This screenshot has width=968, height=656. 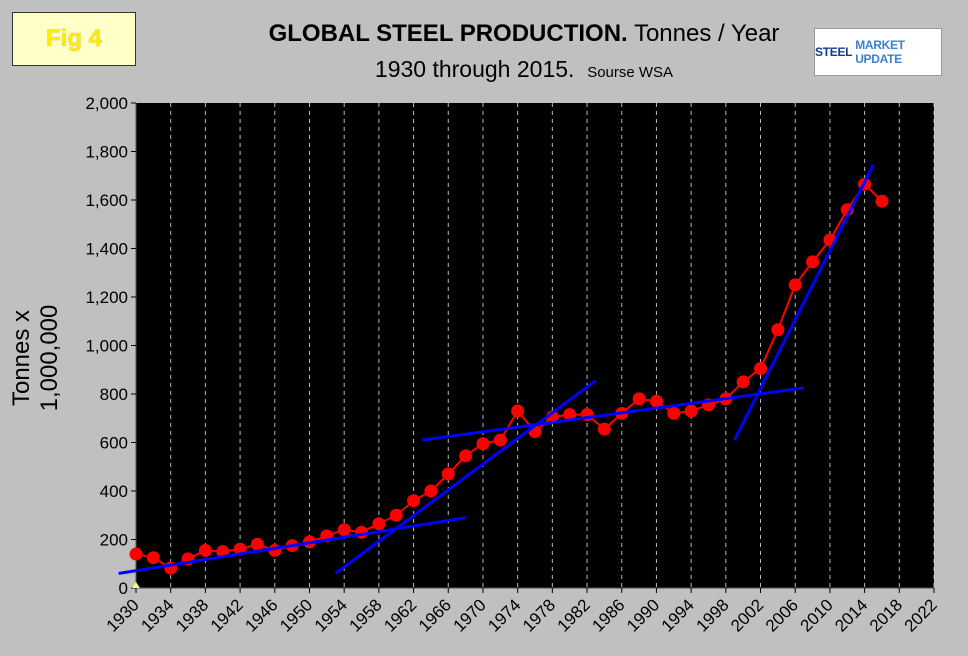 What do you see at coordinates (817, 615) in the screenshot?
I see `x-tick-label: 2010` at bounding box center [817, 615].